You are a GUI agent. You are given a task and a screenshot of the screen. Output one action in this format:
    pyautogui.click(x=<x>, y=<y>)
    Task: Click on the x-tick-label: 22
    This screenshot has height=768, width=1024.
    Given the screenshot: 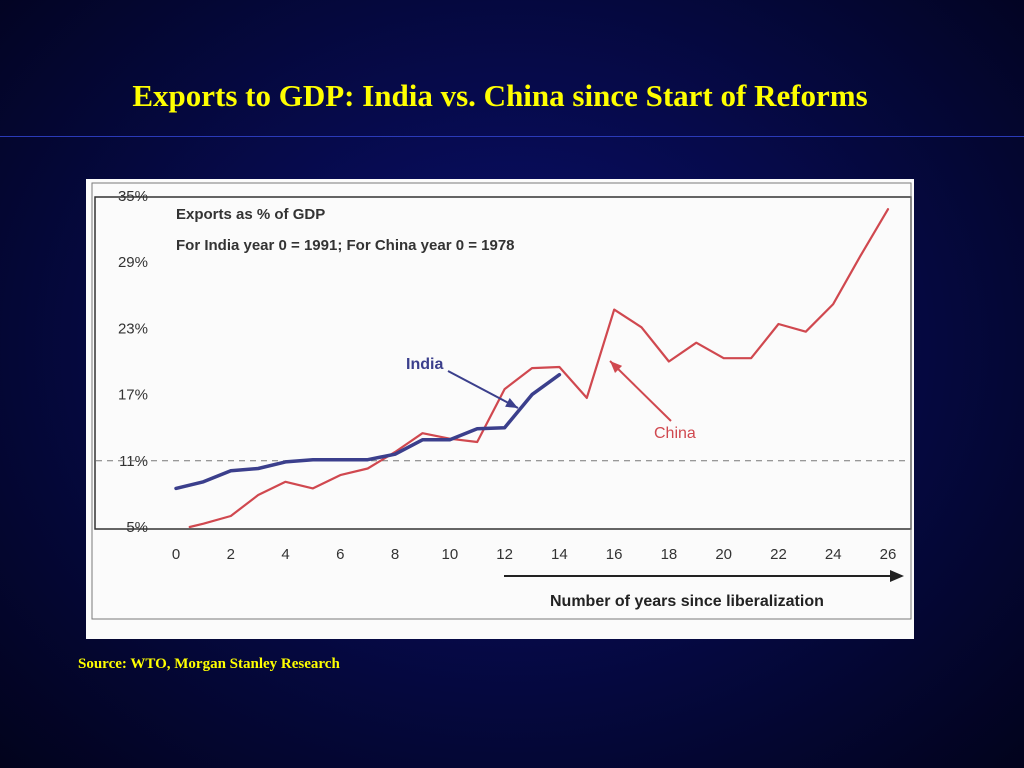 What is the action you would take?
    pyautogui.click(x=778, y=554)
    